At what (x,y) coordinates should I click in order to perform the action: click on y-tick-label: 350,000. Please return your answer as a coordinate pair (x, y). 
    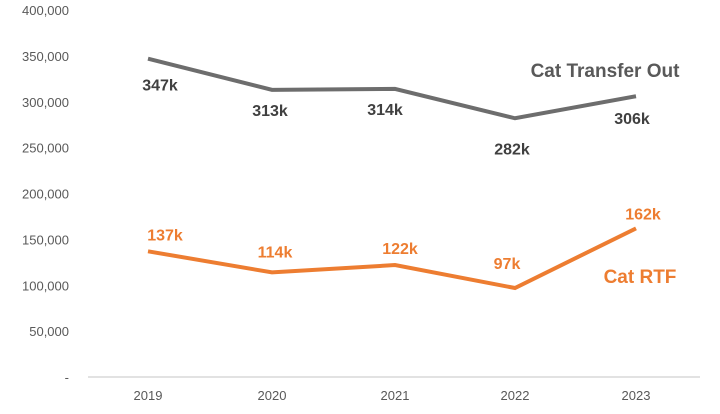
    Looking at the image, I should click on (45, 56).